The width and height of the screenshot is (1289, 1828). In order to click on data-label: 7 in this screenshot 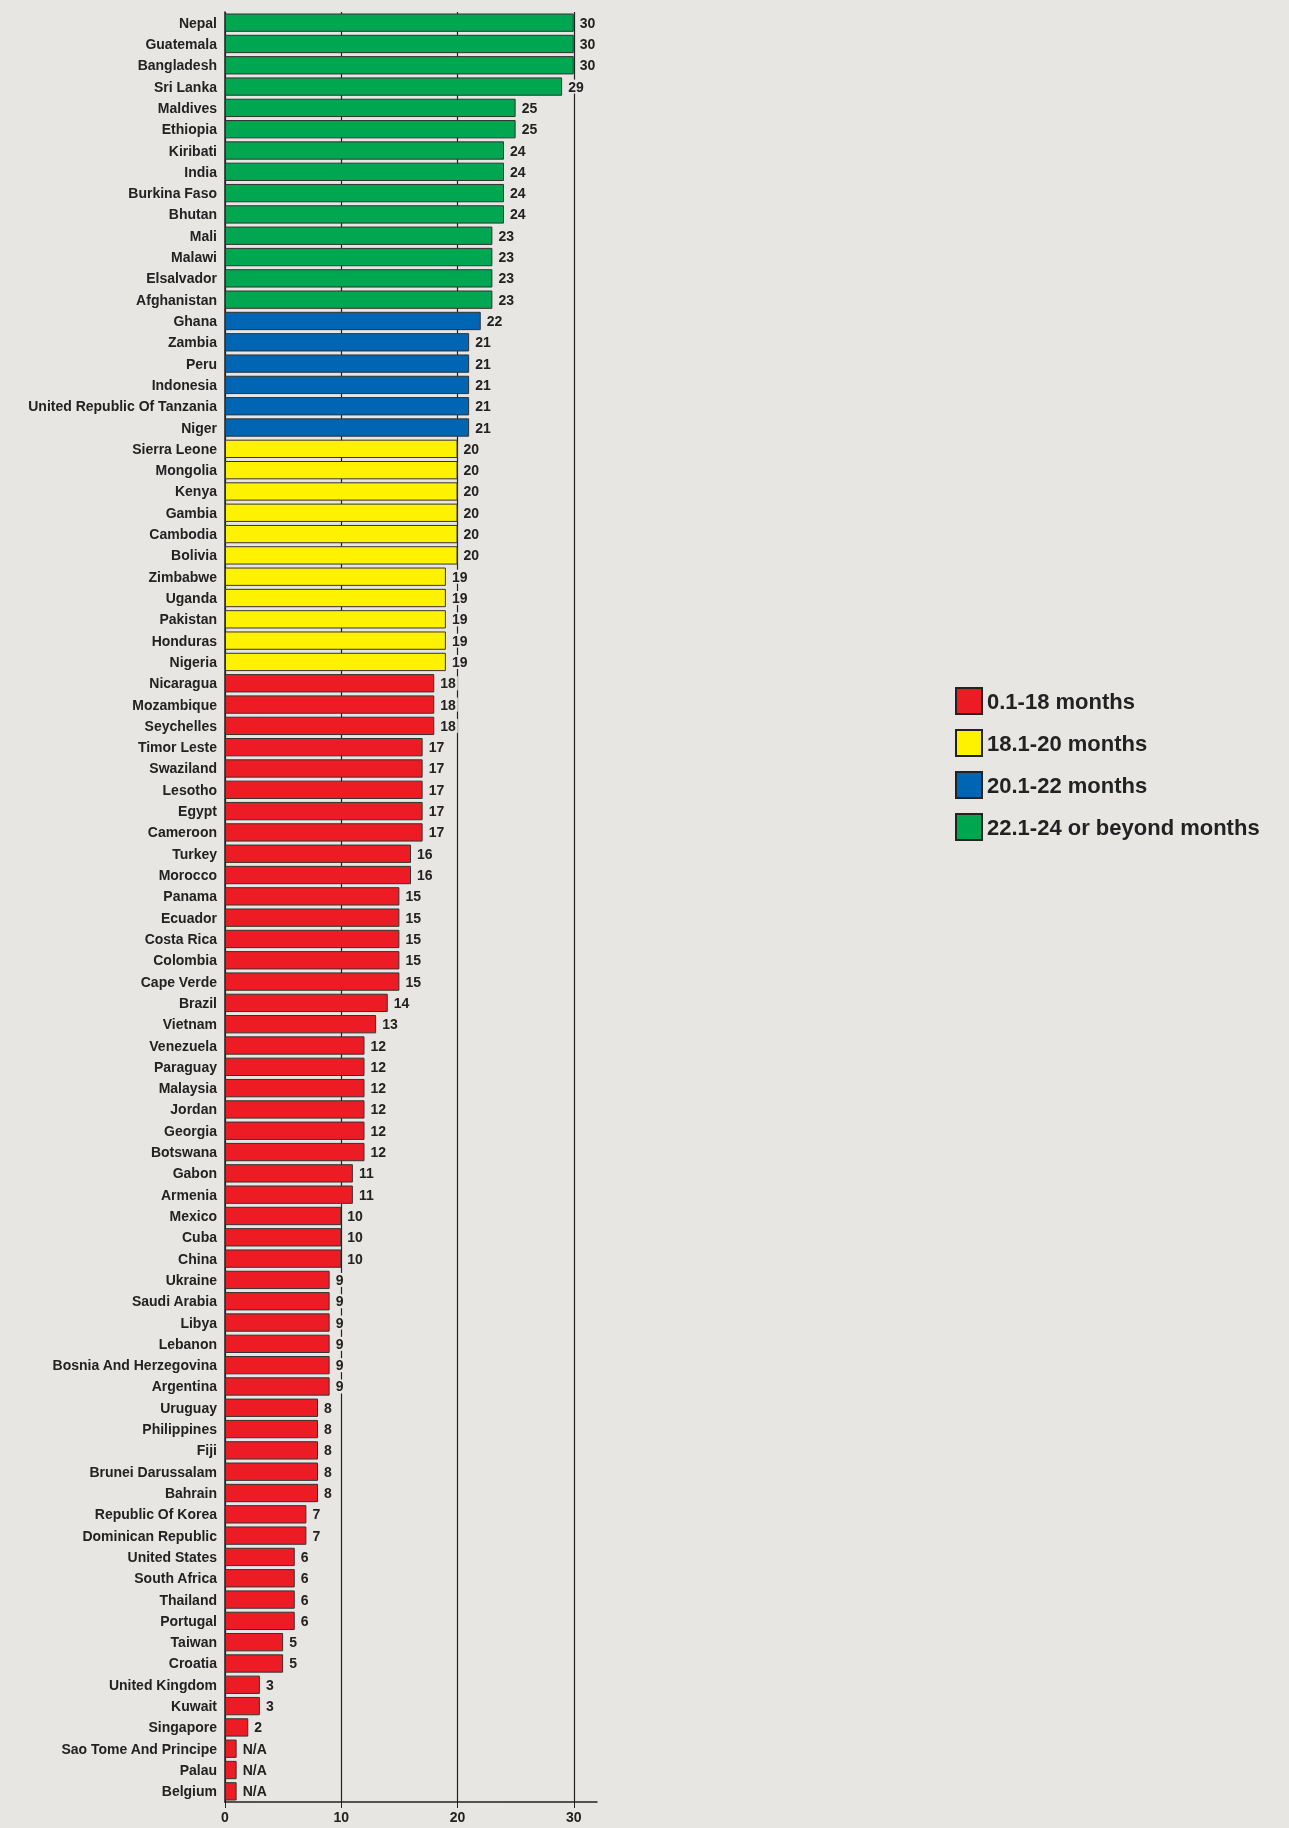, I will do `click(316, 1514)`.